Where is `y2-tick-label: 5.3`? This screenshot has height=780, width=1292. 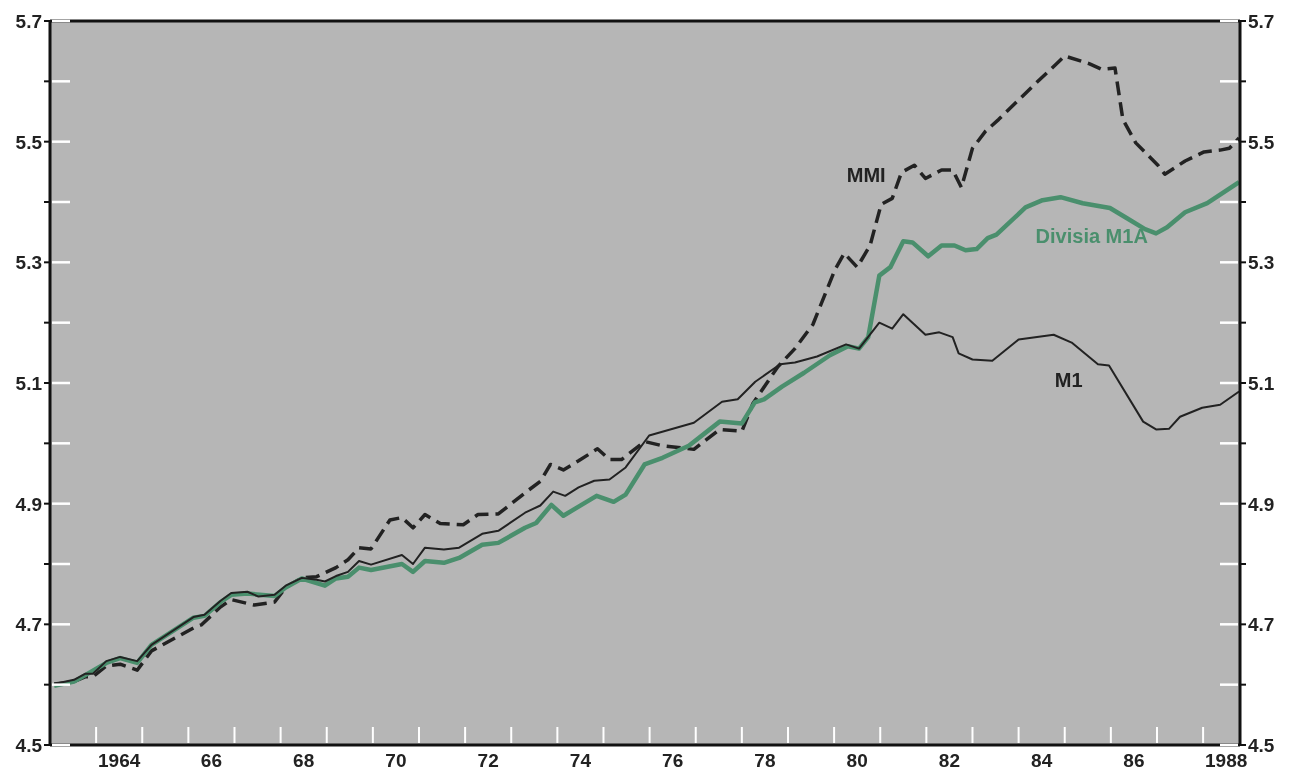 y2-tick-label: 5.3 is located at coordinates (1261, 263).